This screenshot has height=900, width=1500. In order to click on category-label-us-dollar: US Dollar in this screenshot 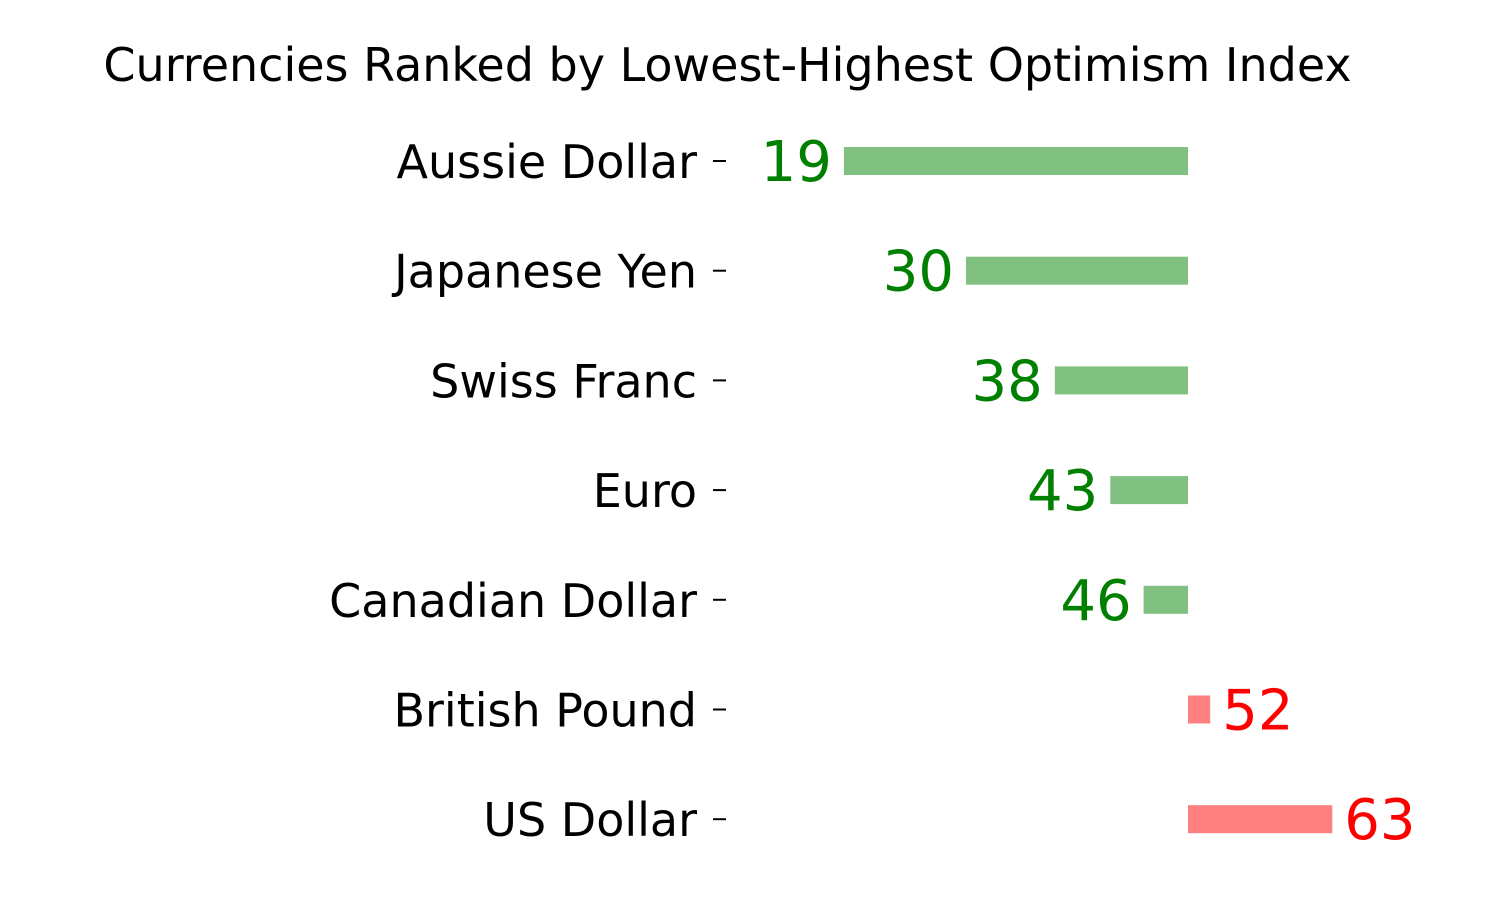, I will do `click(590, 820)`.